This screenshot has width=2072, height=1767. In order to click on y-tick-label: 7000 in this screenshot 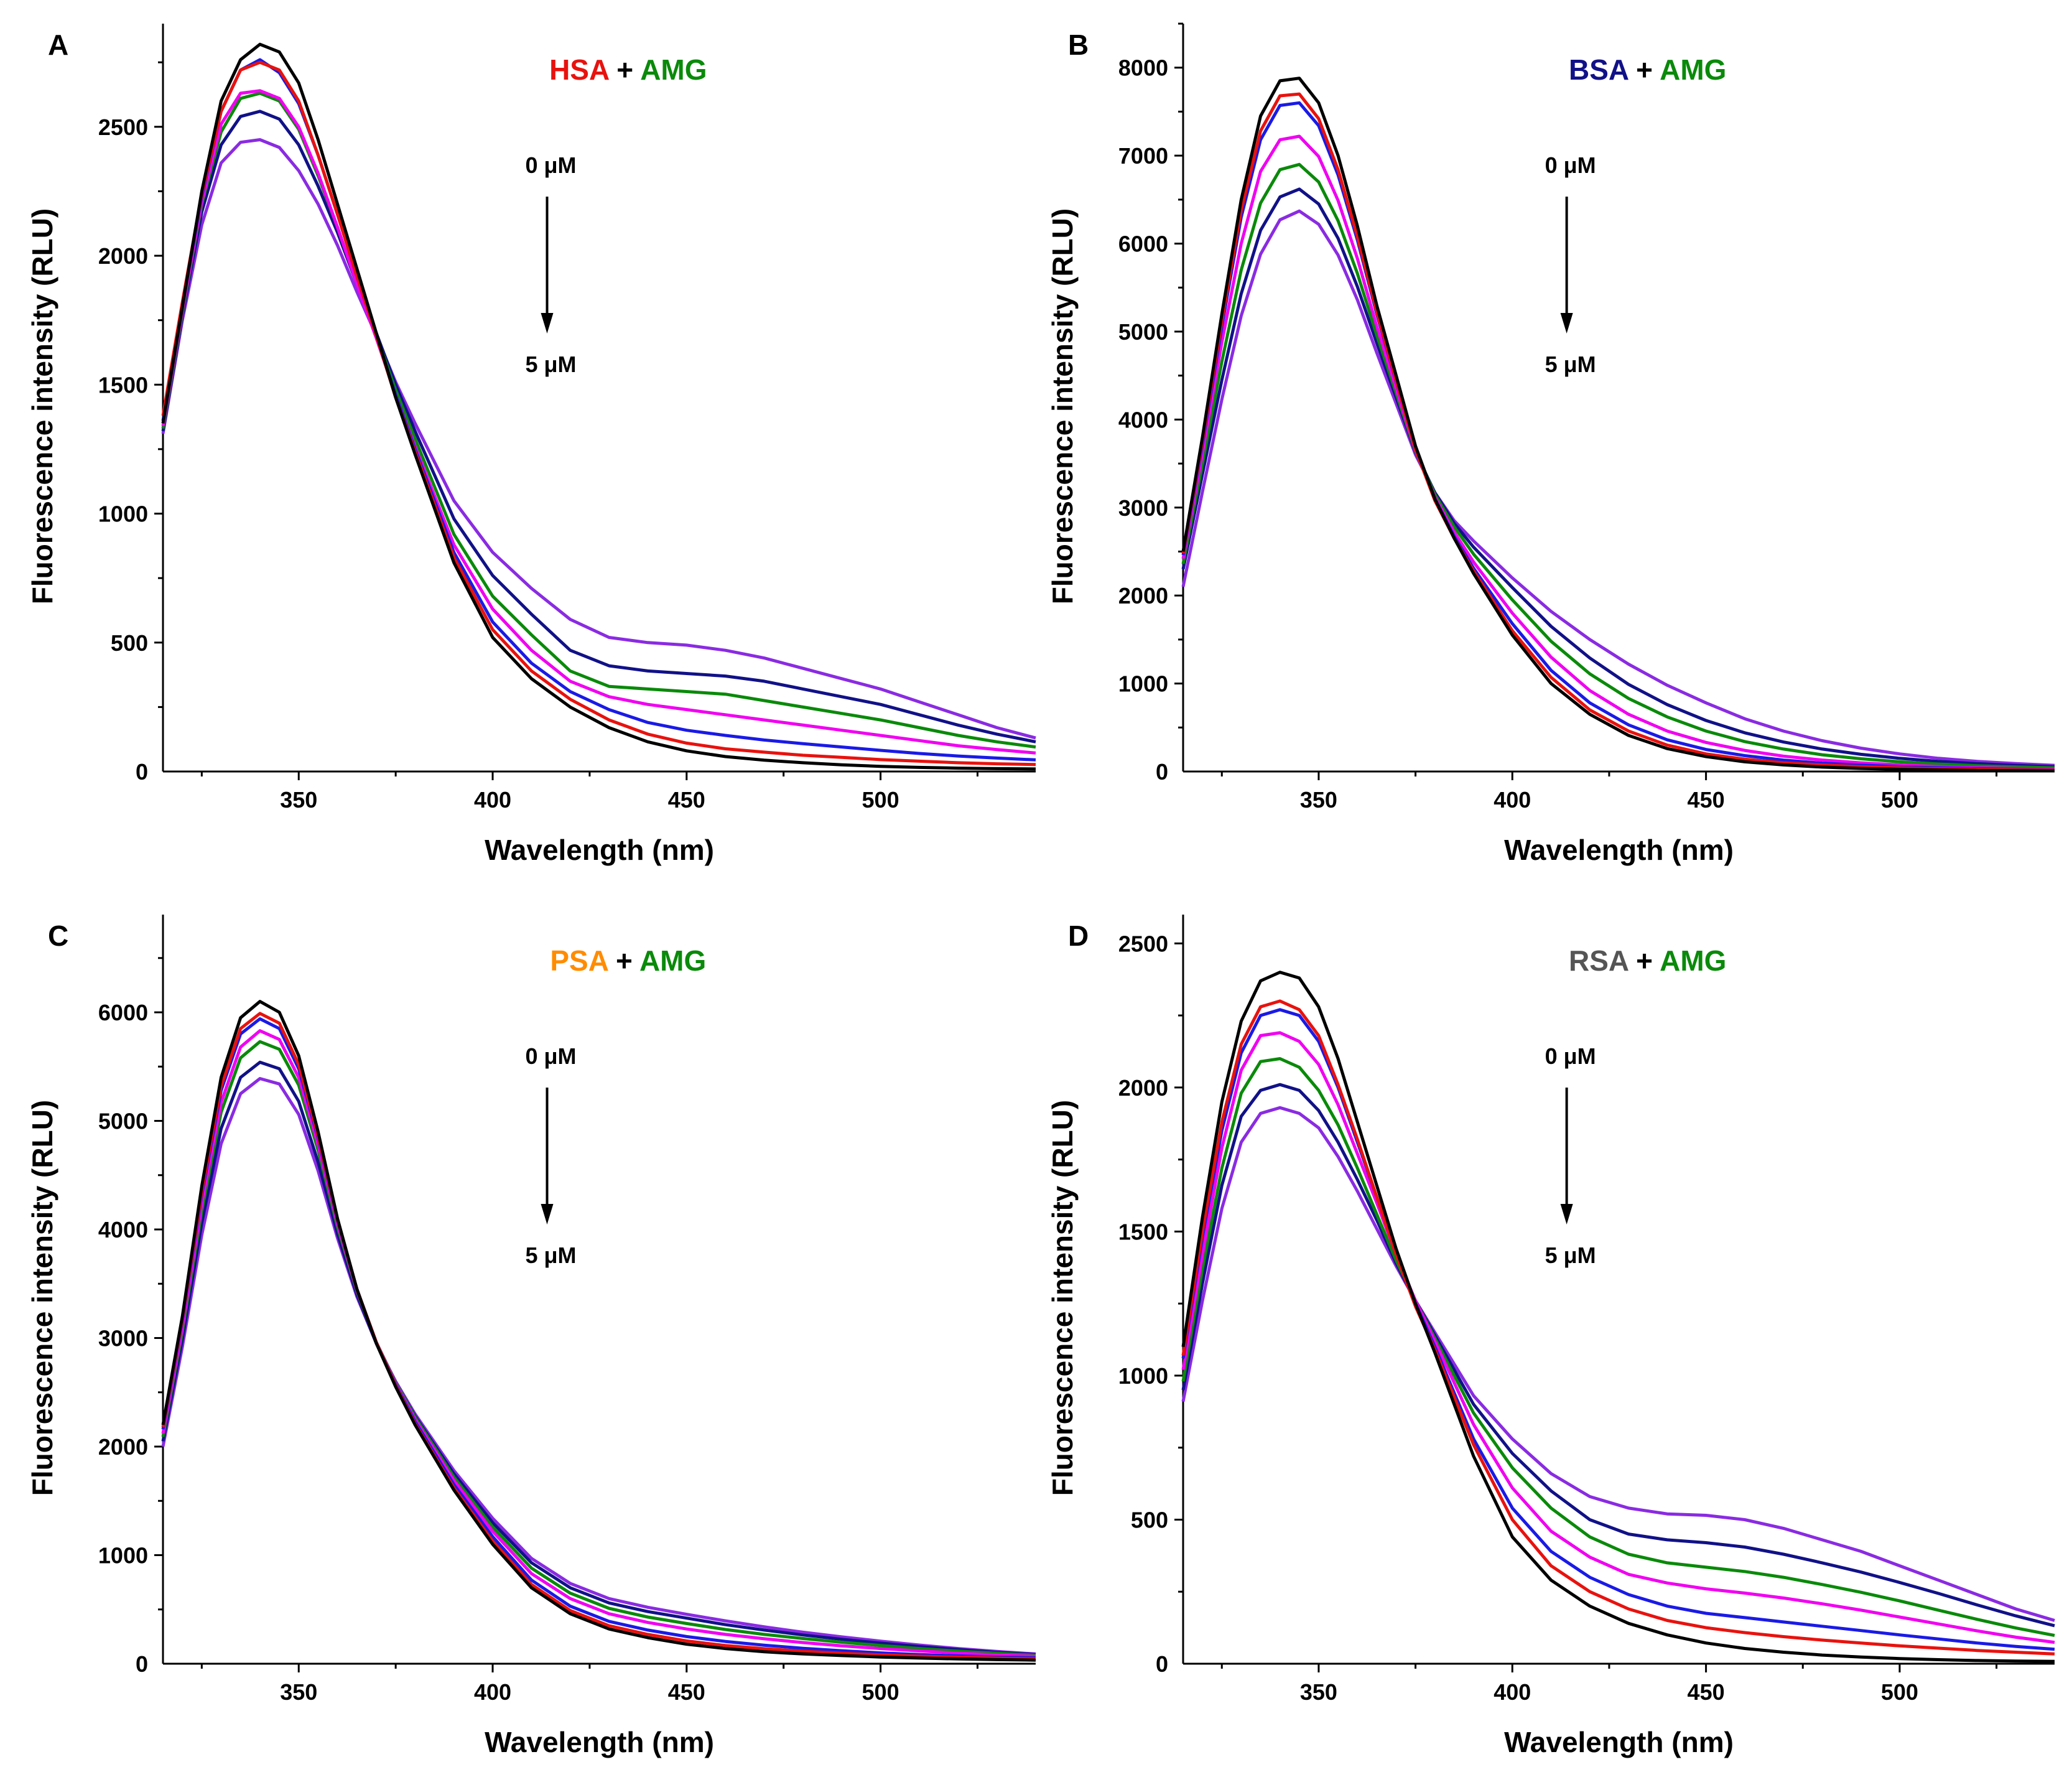, I will do `click(1143, 156)`.